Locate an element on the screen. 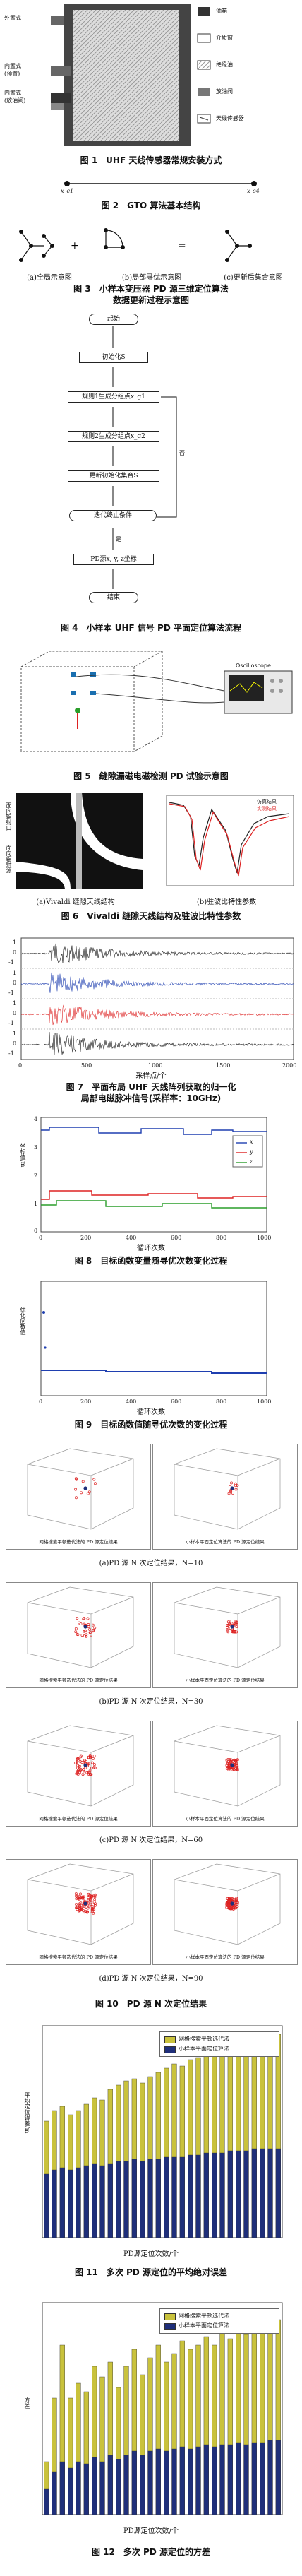  fig12-ylabel: 方差 is located at coordinates (27, 2403).